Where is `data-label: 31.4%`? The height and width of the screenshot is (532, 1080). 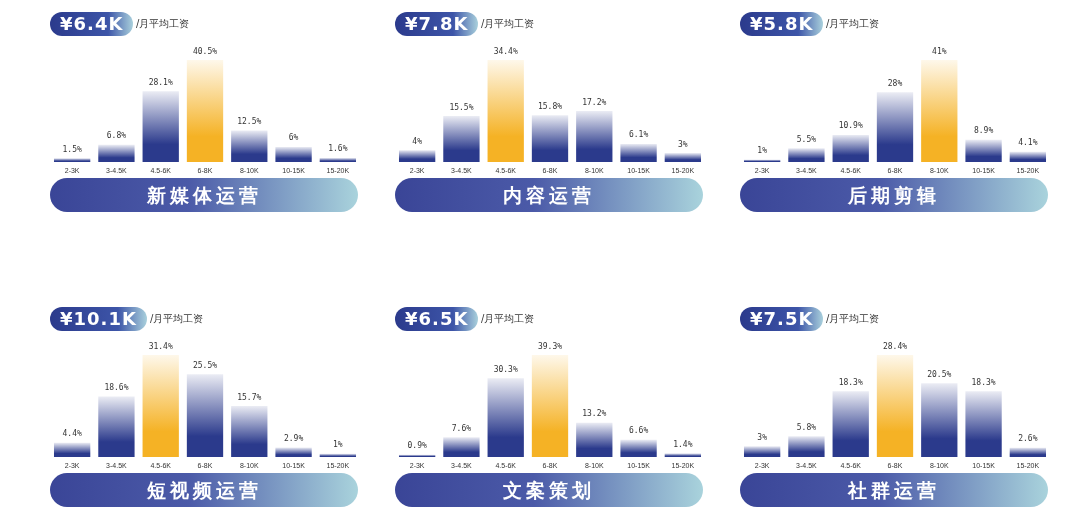
data-label: 31.4% is located at coordinates (160, 346).